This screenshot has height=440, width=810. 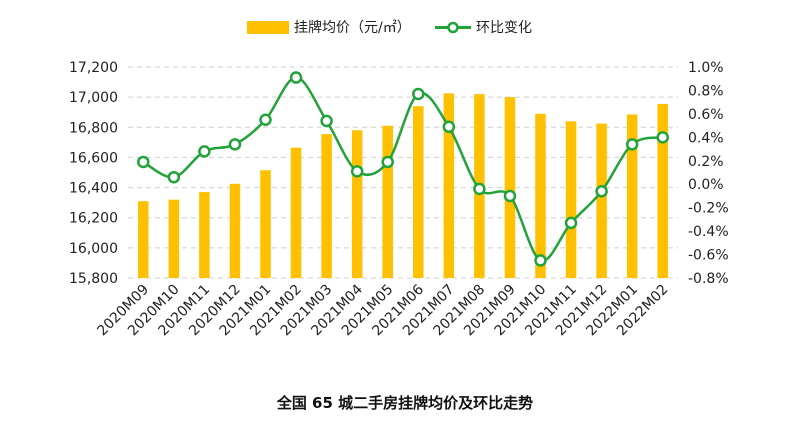 What do you see at coordinates (504, 28) in the screenshot?
I see `legend-line-label: 环比变化` at bounding box center [504, 28].